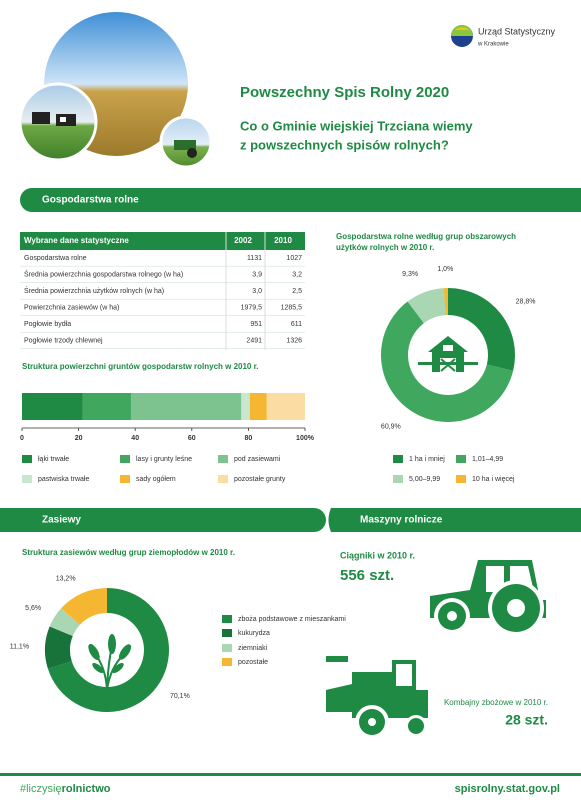 This screenshot has width=581, height=800. I want to click on section-title: Zasiewy, so click(61, 520).